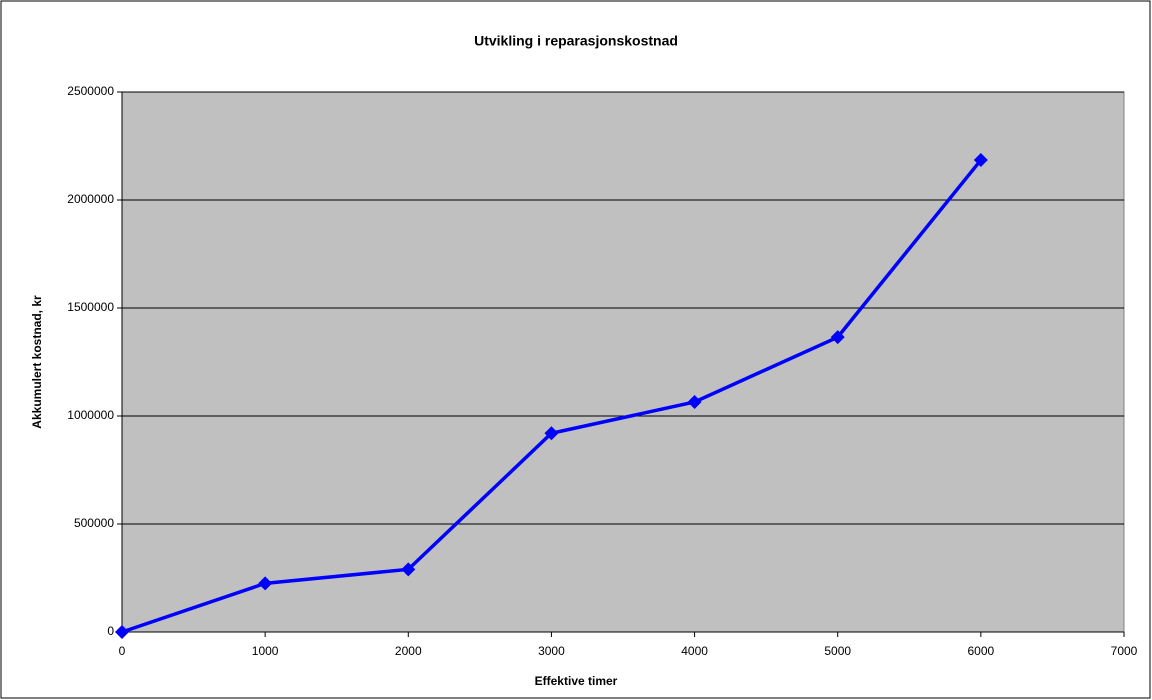 Image resolution: width=1152 pixels, height=700 pixels. What do you see at coordinates (1124, 651) in the screenshot?
I see `x-tick-label: 7000` at bounding box center [1124, 651].